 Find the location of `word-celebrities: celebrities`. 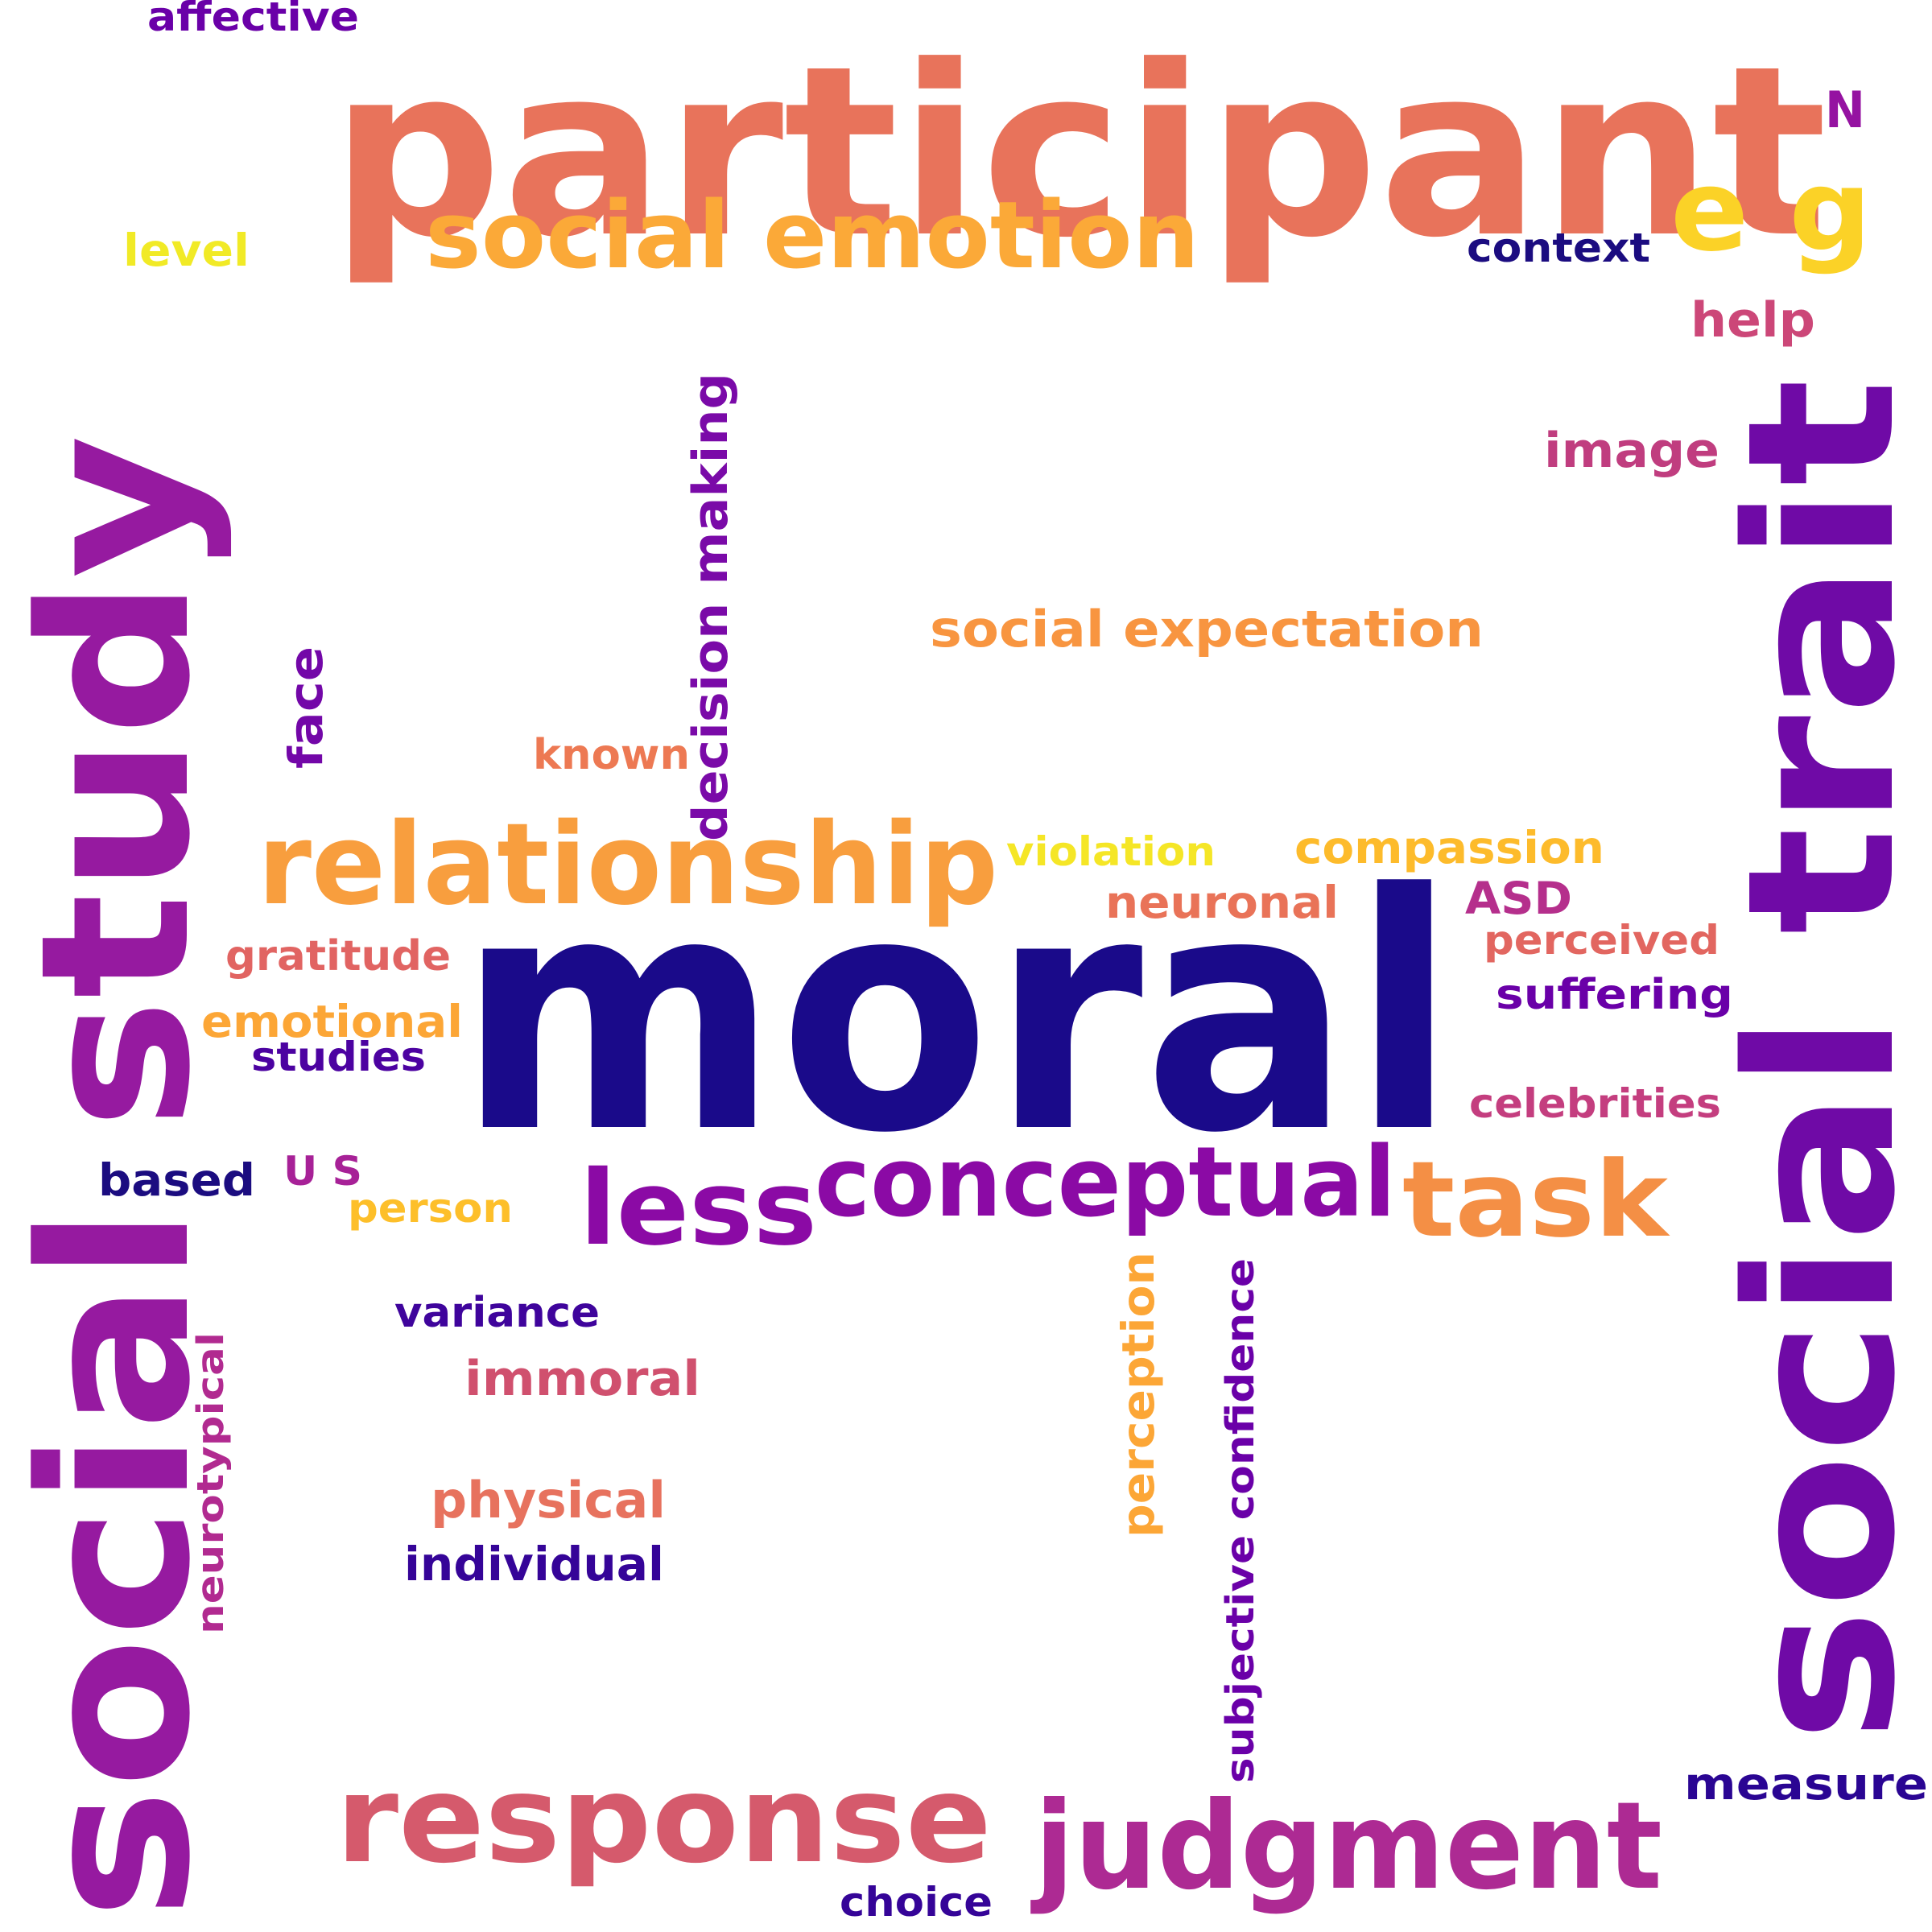

word-celebrities: celebrities is located at coordinates (1595, 1103).